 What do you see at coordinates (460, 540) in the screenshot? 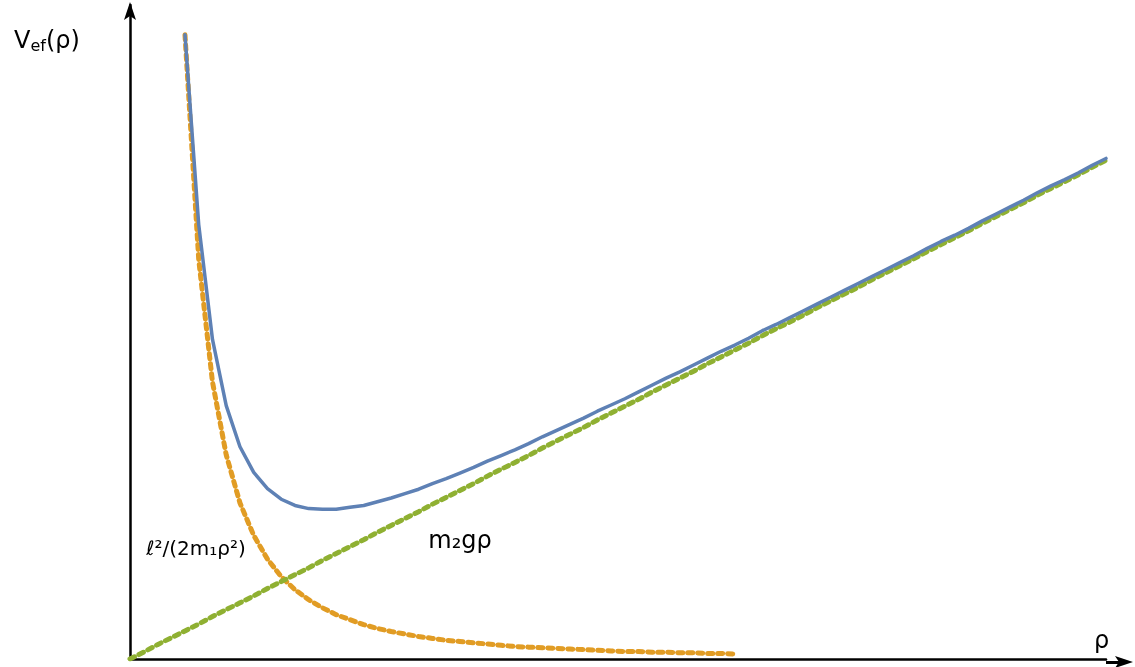
I see `series-label: m₂gρ` at bounding box center [460, 540].